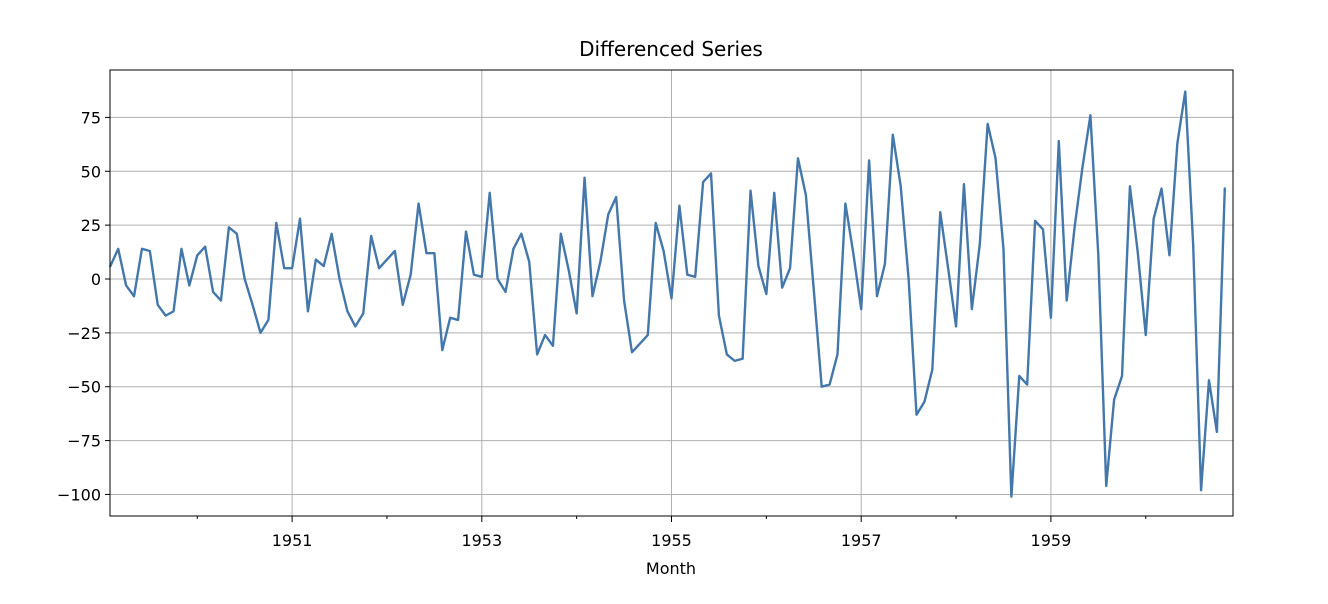 This screenshot has width=1328, height=604. Describe the element at coordinates (1051, 540) in the screenshot. I see `x-tick-label: 1959` at that location.